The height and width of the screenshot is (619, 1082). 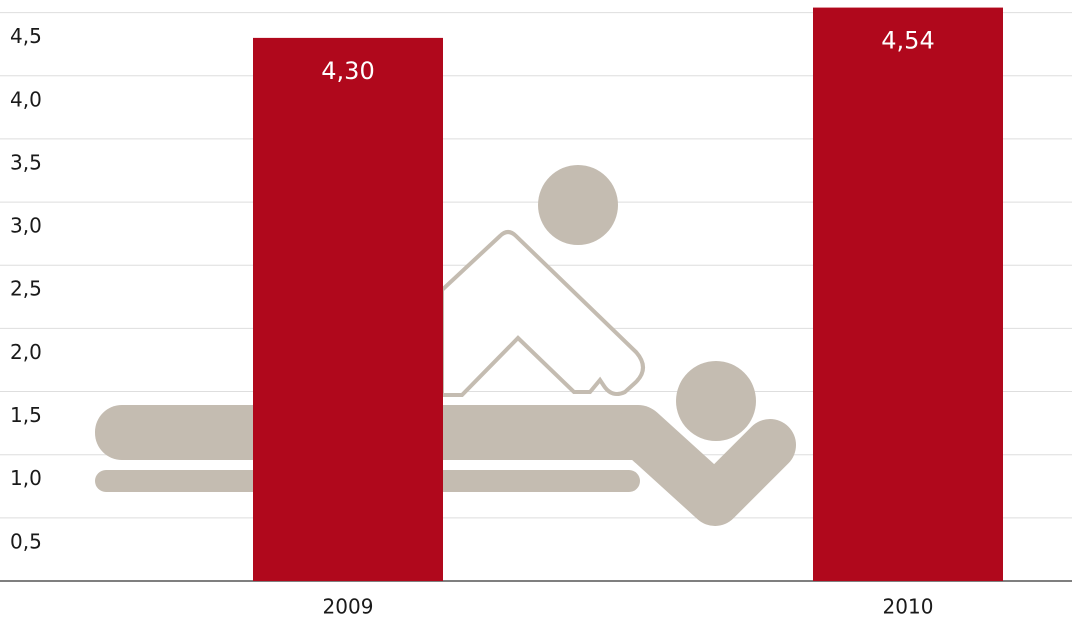 I want to click on y-tick-label: 4,5, so click(x=26, y=36).